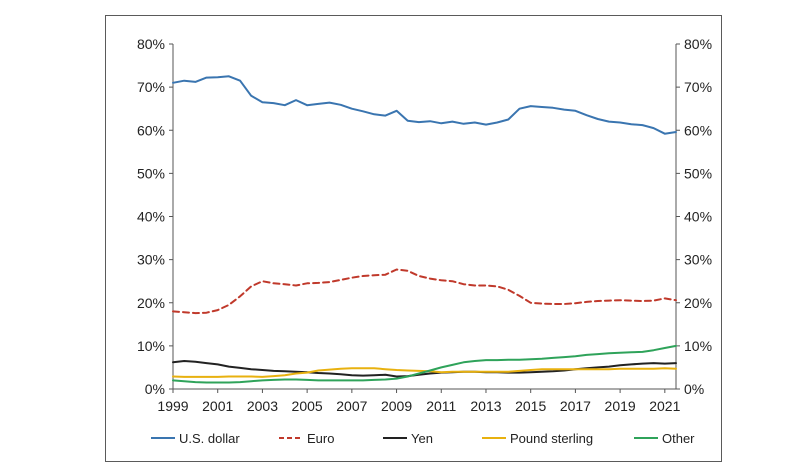 This screenshot has height=469, width=800. What do you see at coordinates (424, 369) in the screenshot?
I see `series-line-yen` at bounding box center [424, 369].